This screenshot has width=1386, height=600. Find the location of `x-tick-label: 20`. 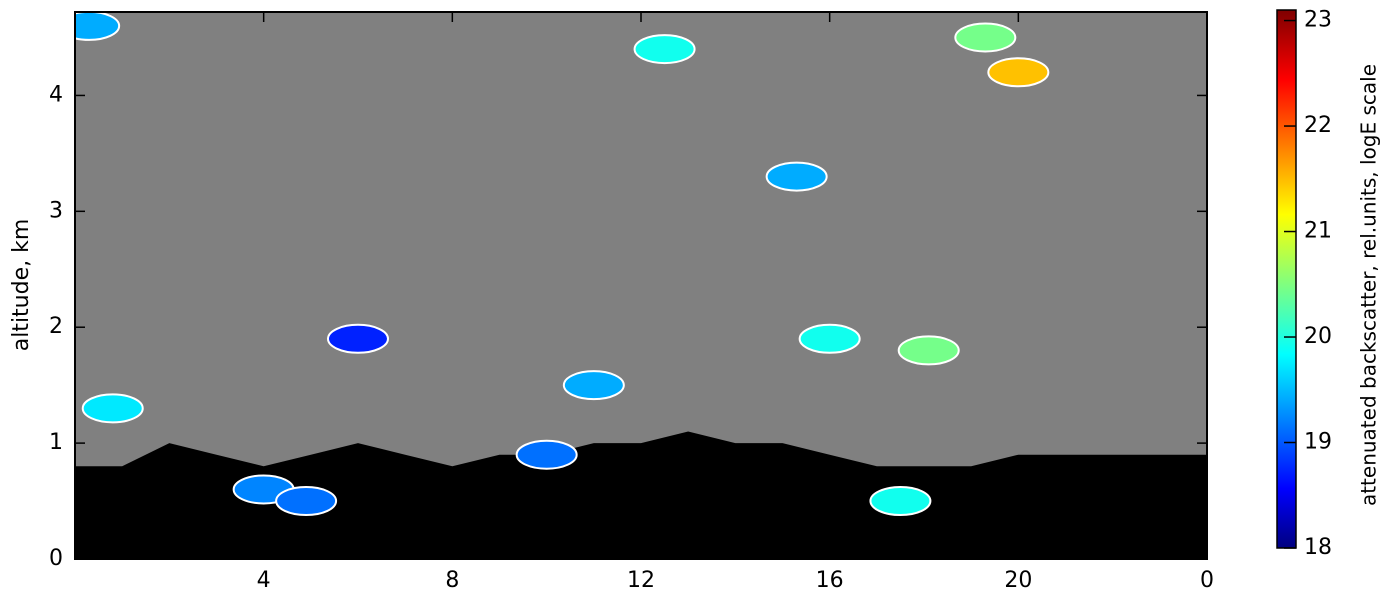

x-tick-label: 20 is located at coordinates (1018, 580).